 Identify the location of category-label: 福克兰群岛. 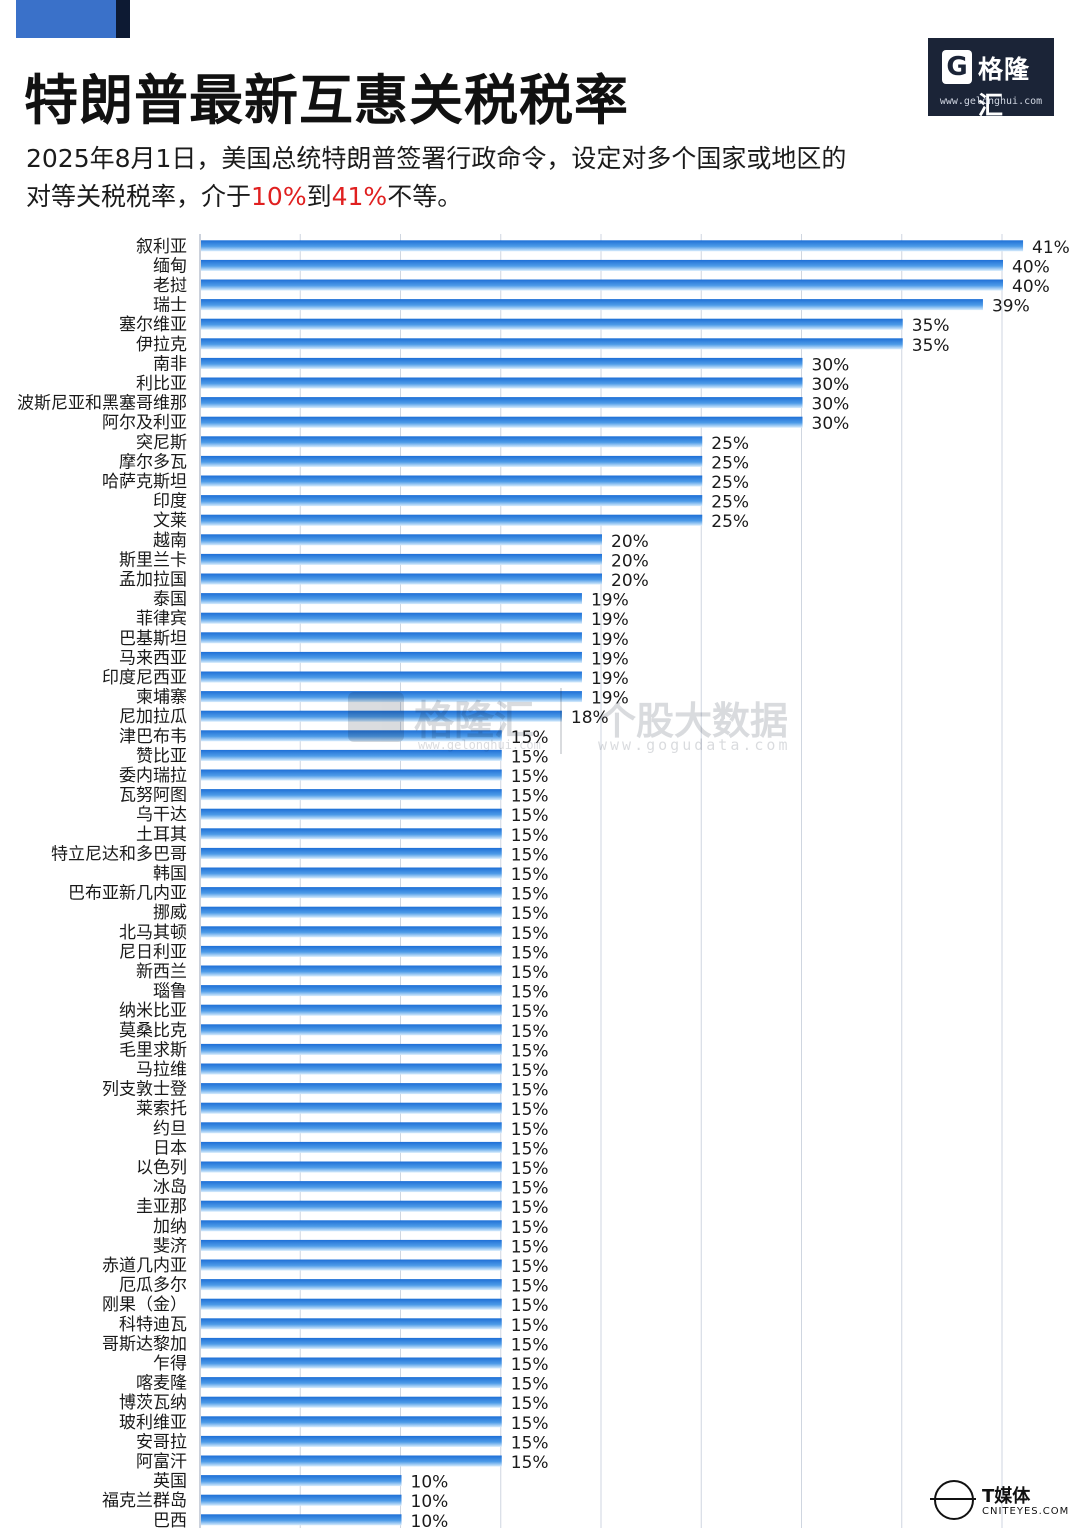
(144, 1501).